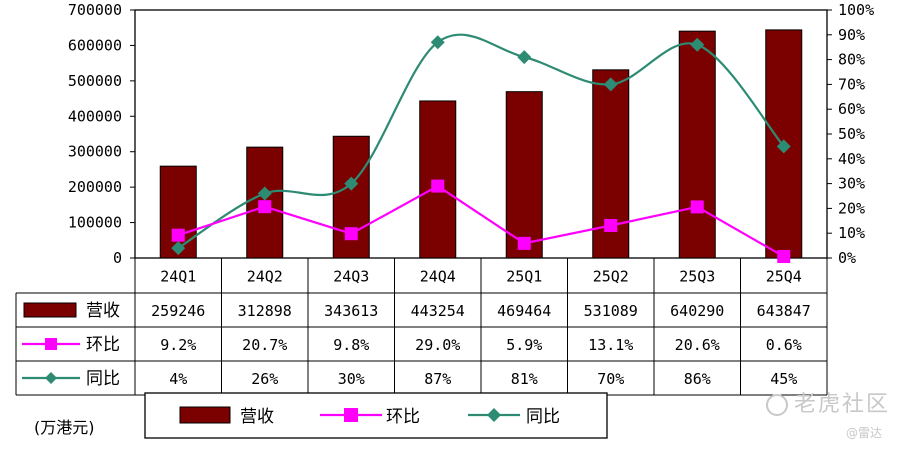 The height and width of the screenshot is (452, 912). Describe the element at coordinates (697, 311) in the screenshot. I see `table-cell: 640290` at that location.